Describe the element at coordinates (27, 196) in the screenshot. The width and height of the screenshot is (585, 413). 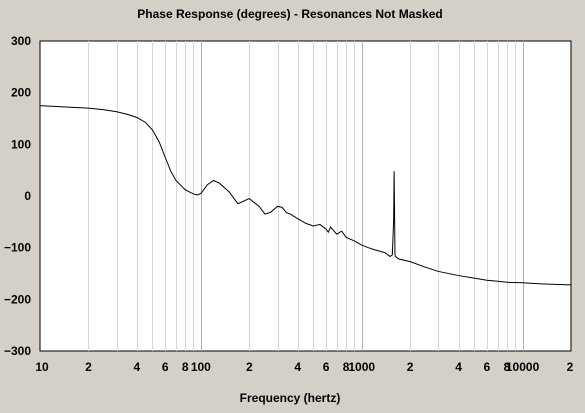
I see `y-tick-label: 0` at that location.